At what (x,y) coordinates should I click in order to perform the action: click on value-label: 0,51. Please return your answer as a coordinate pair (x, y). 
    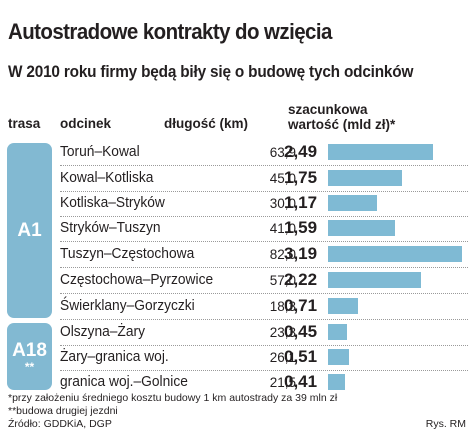
    Looking at the image, I should click on (301, 356).